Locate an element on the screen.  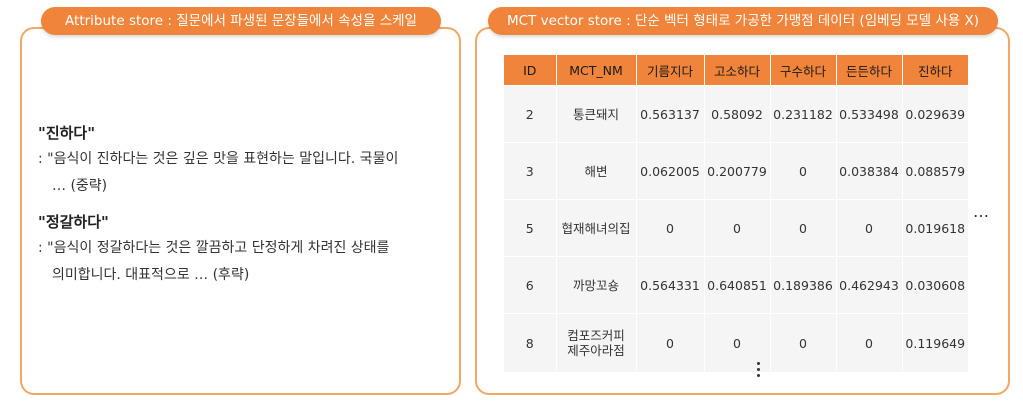
cell-value: 0.563137 is located at coordinates (669, 114).